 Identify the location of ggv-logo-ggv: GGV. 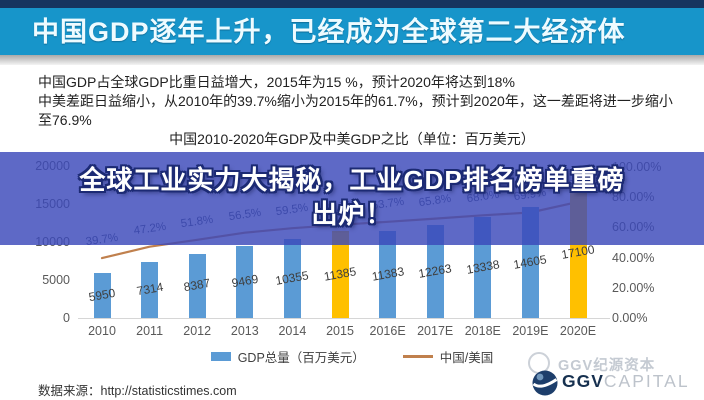
(583, 381).